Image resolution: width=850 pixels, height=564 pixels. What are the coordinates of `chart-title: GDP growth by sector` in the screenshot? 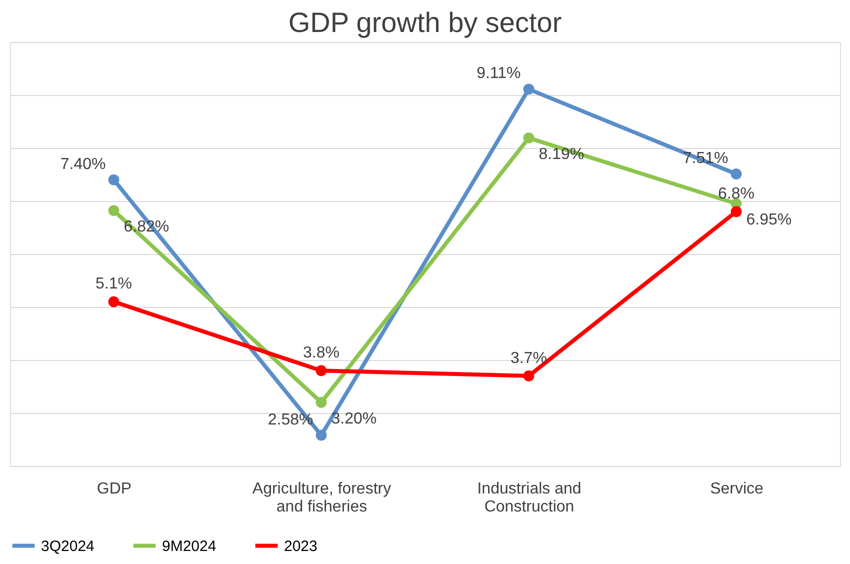 It's located at (425, 22).